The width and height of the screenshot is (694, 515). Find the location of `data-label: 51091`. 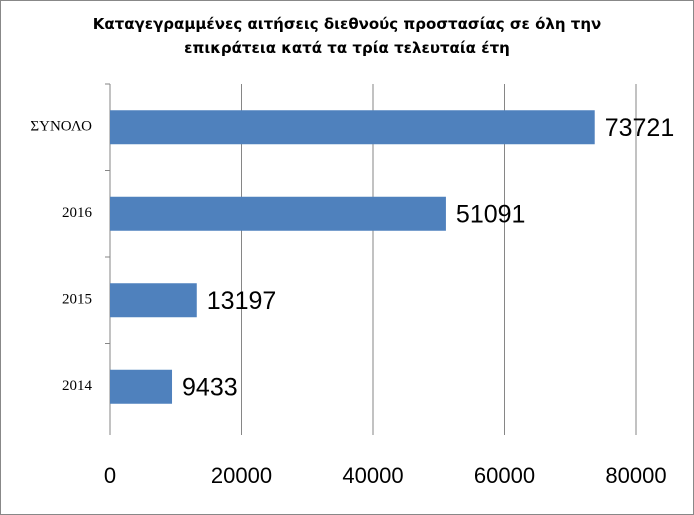

data-label: 51091 is located at coordinates (491, 214).